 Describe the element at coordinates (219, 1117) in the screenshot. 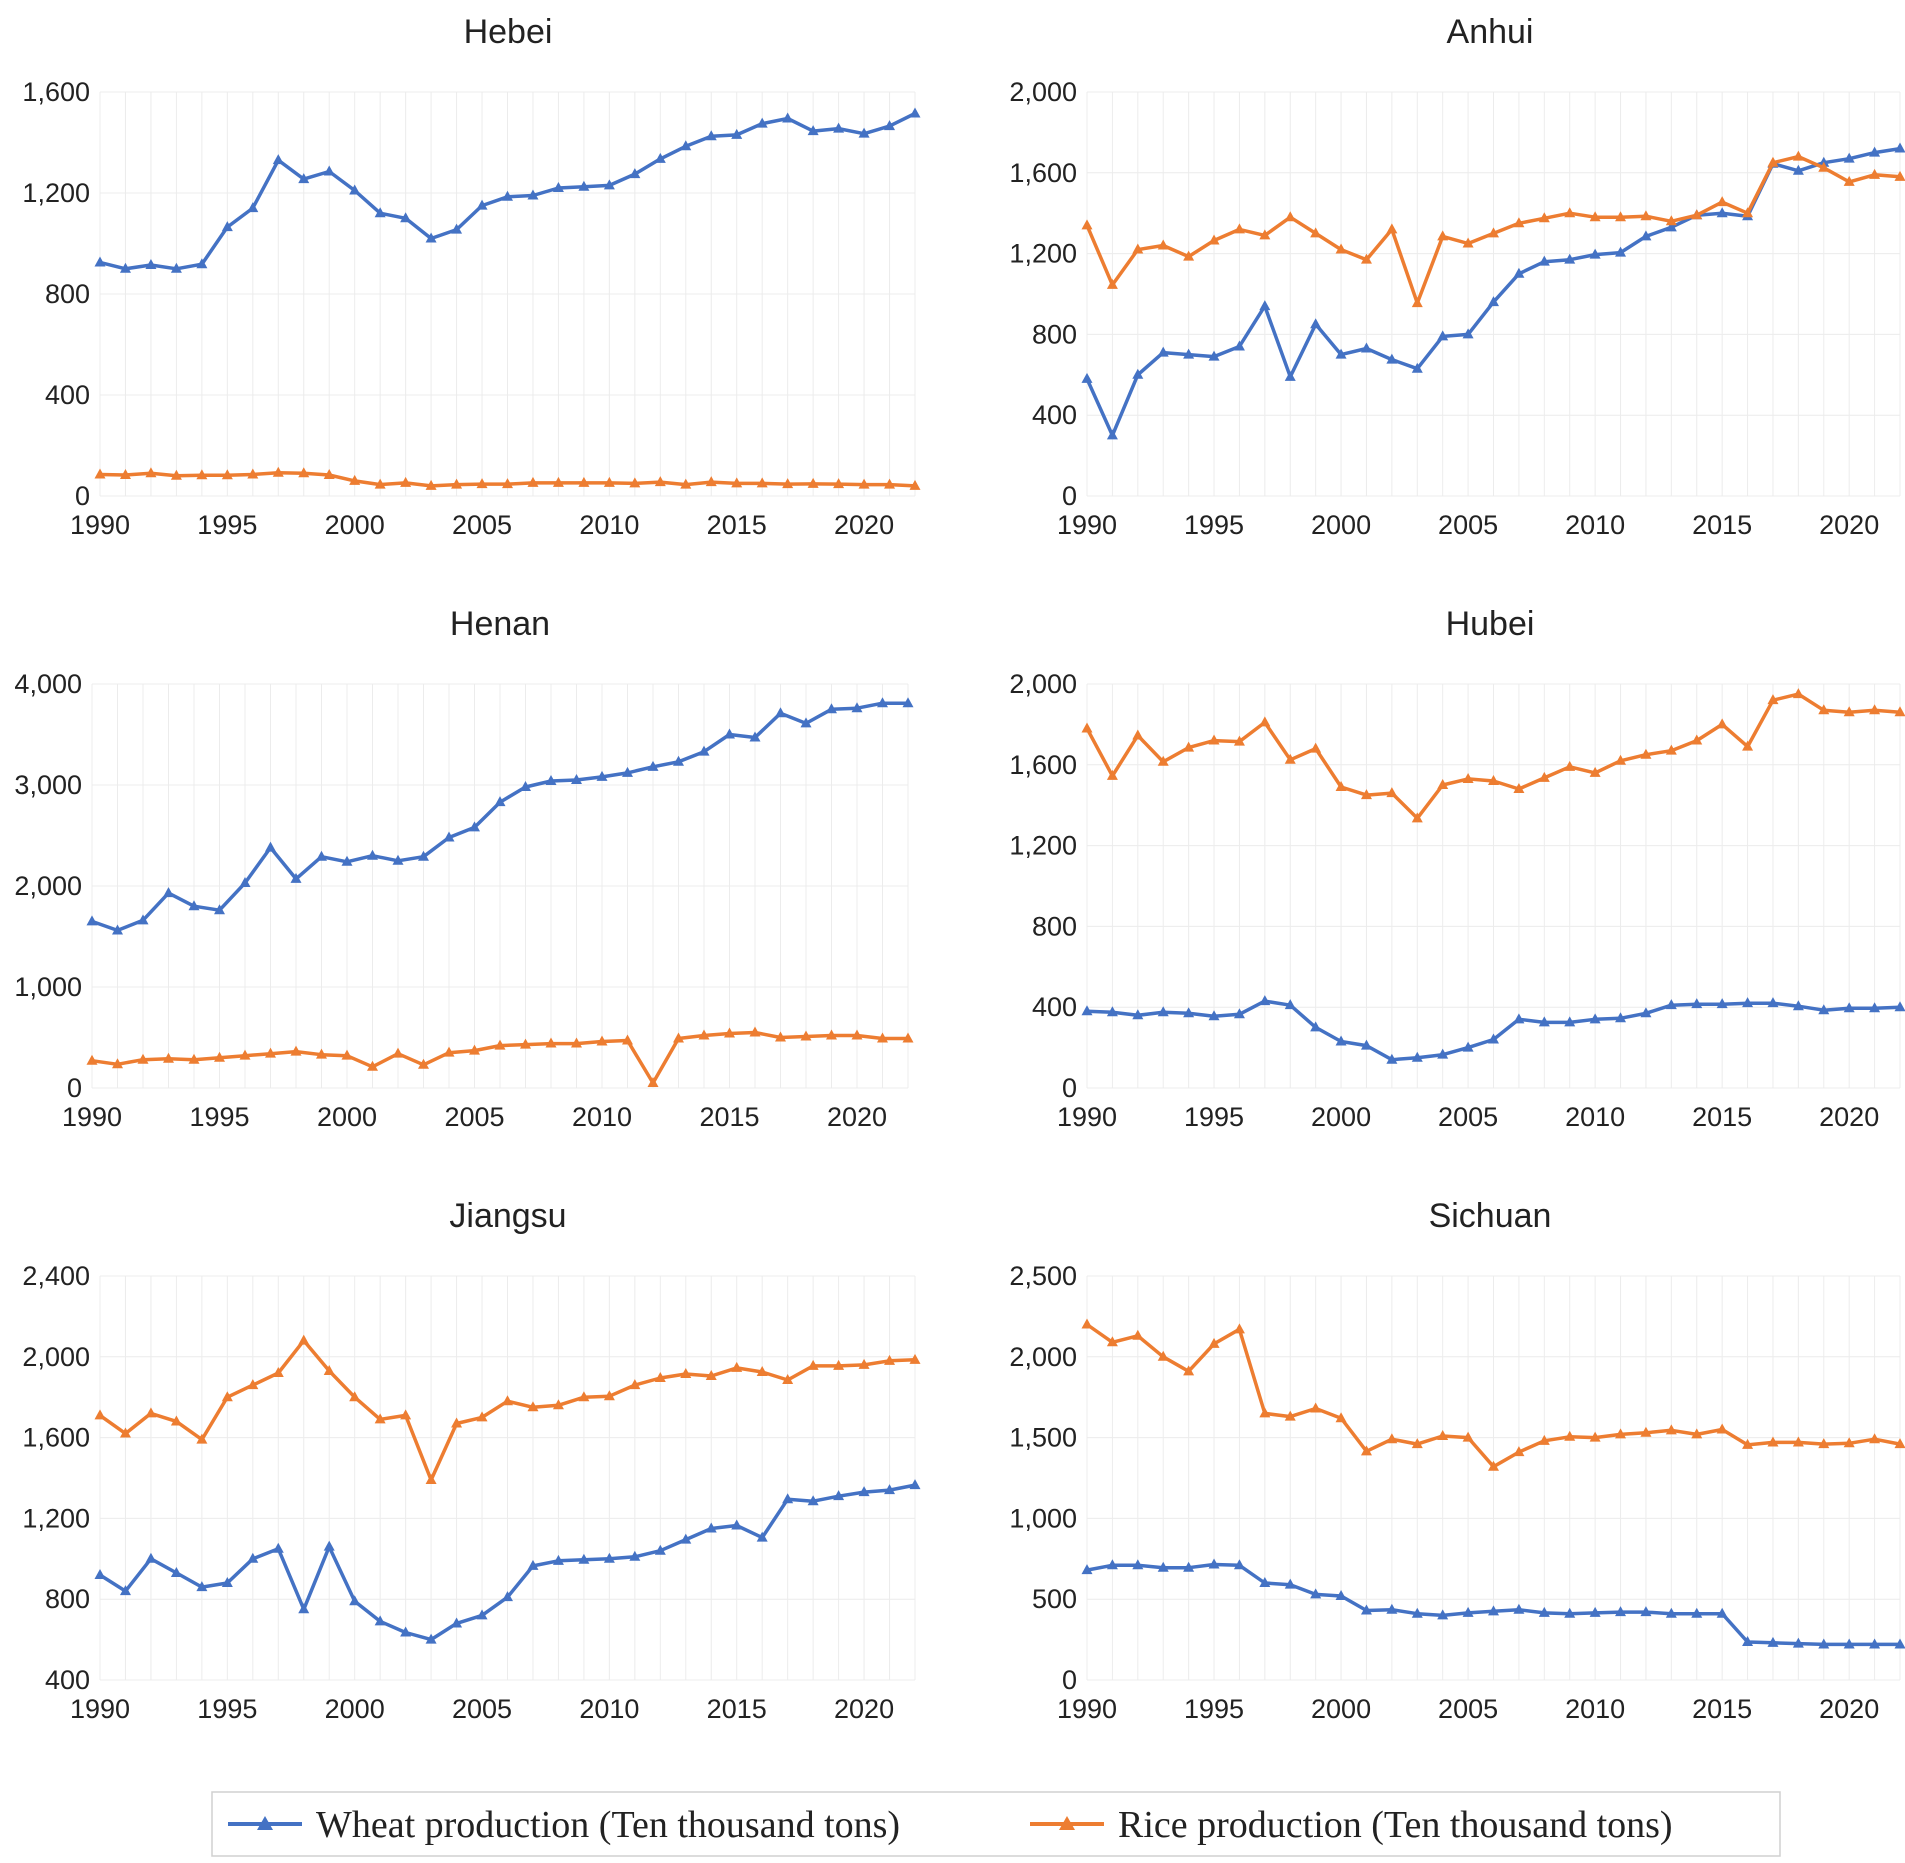

I see `x-tick-label: 1995` at that location.